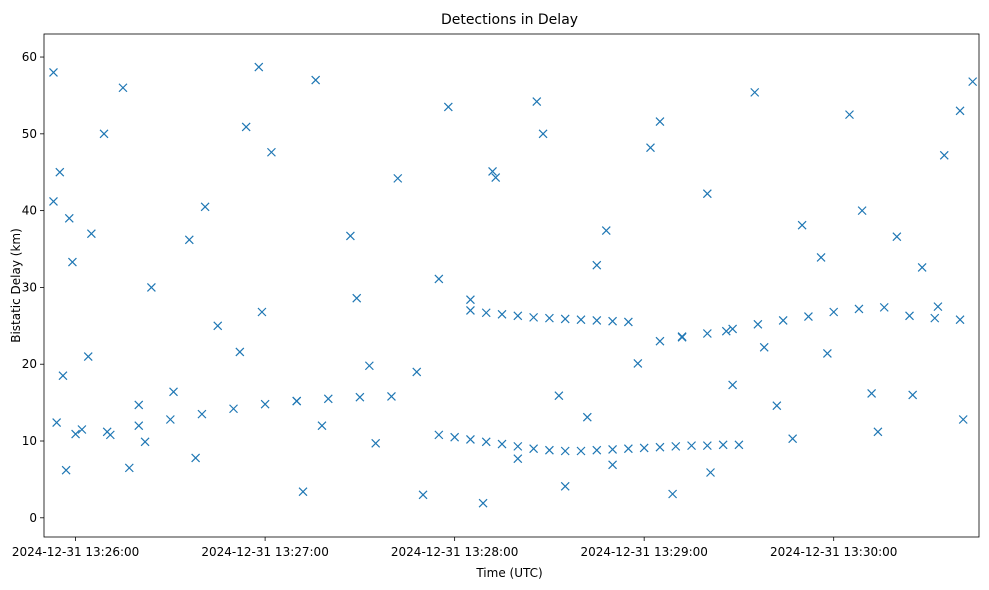 This screenshot has height=590, width=989. What do you see at coordinates (33, 518) in the screenshot?
I see `y-tick-label: 0` at bounding box center [33, 518].